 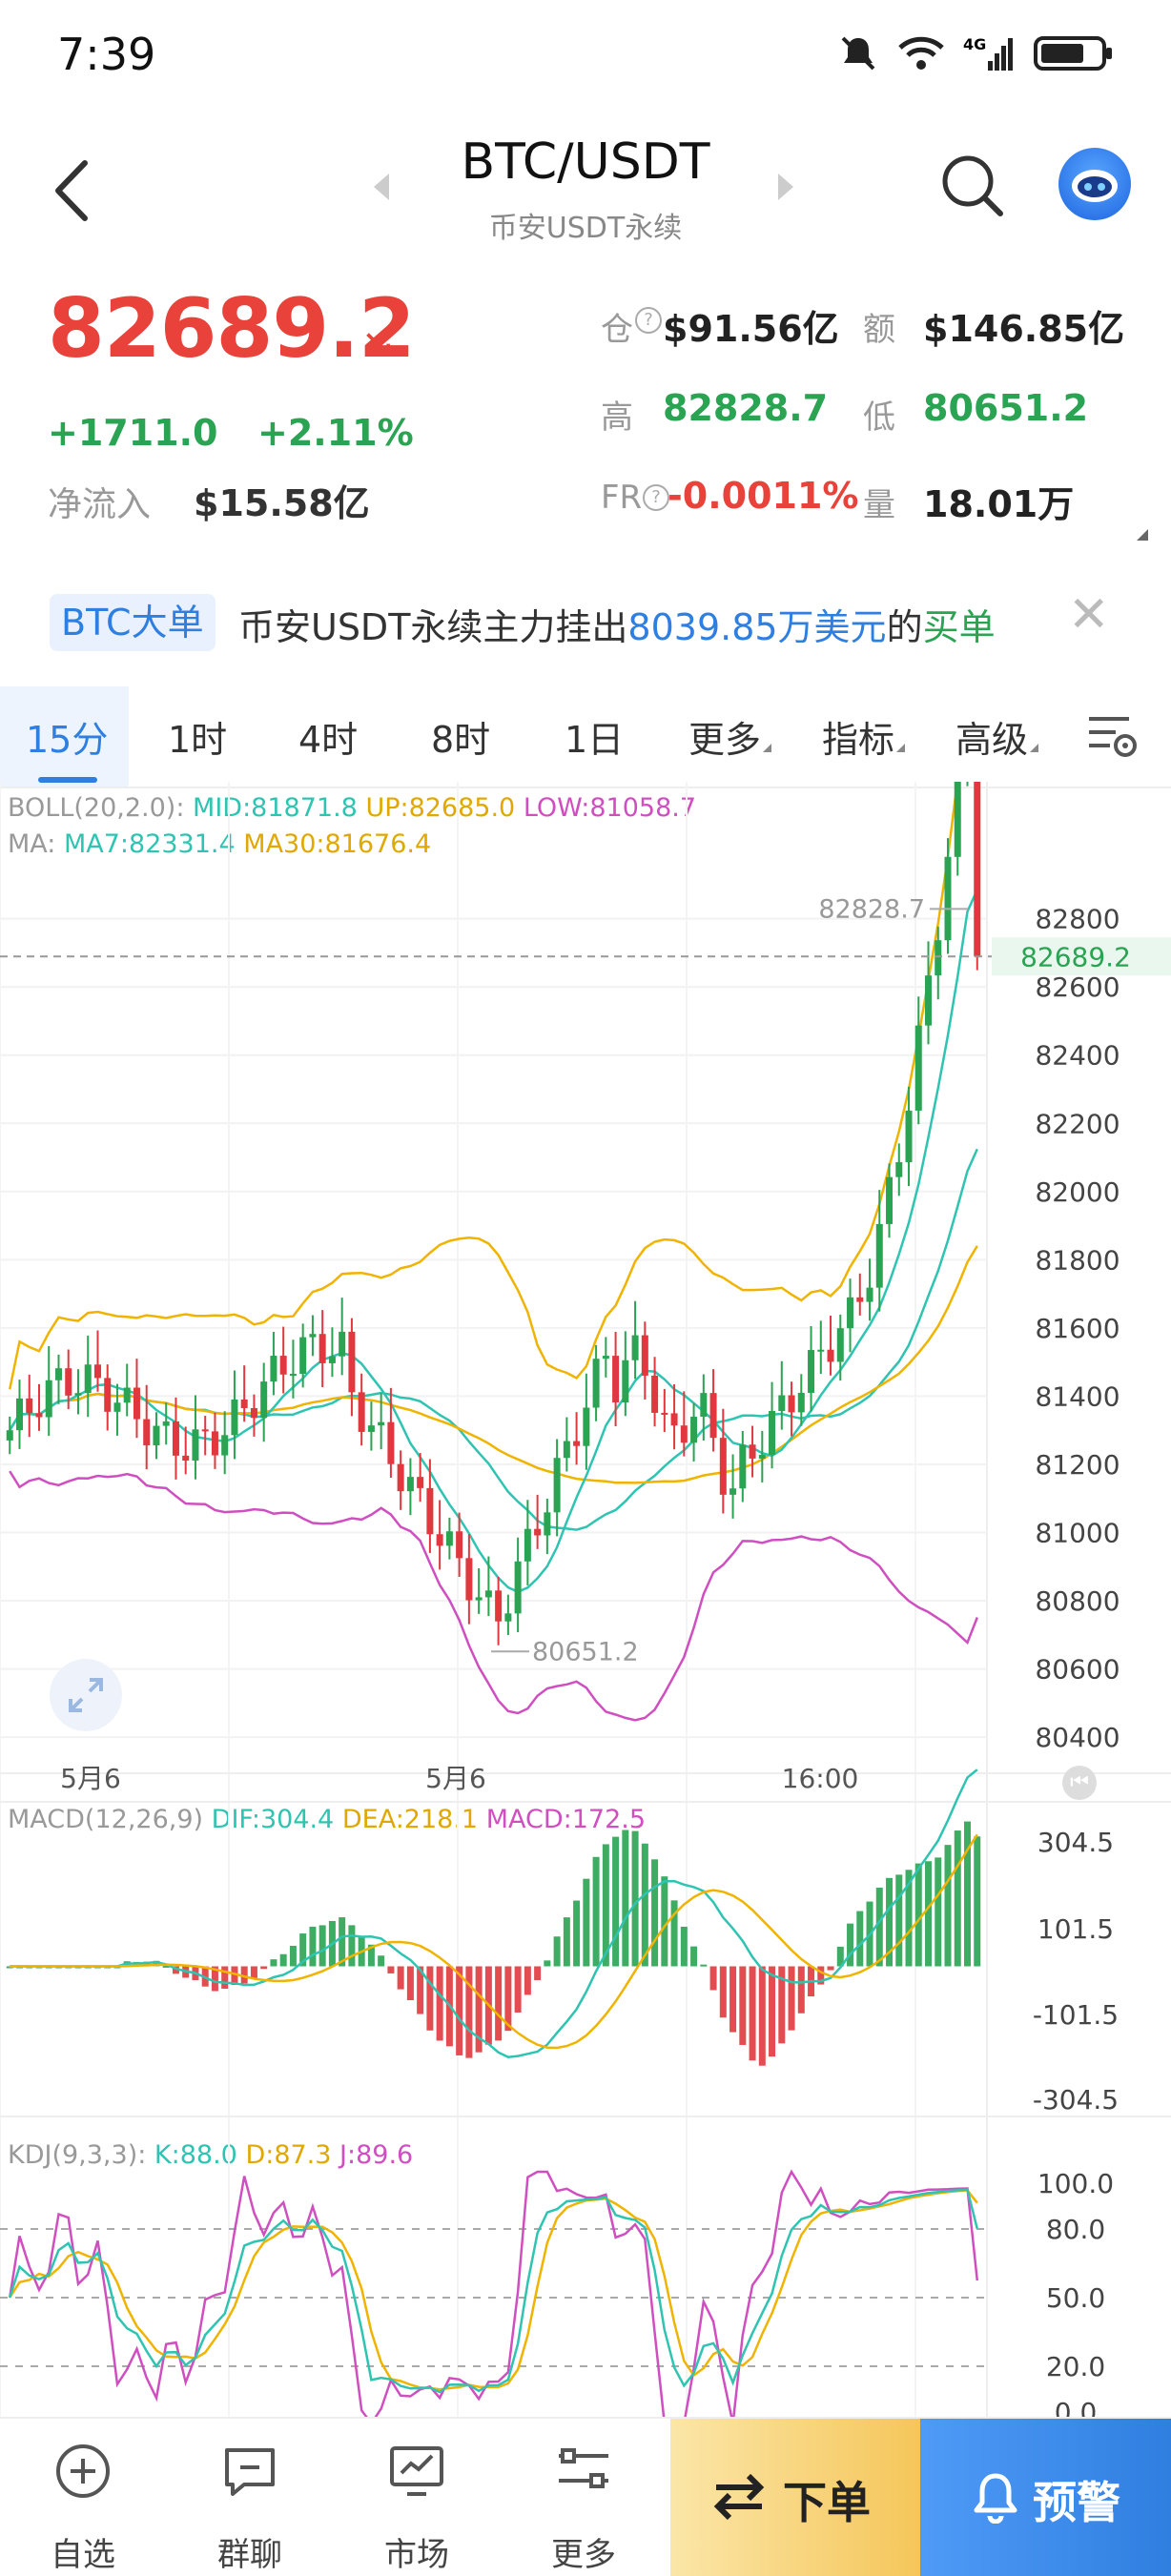 What do you see at coordinates (328, 740) in the screenshot?
I see `tab-4h: 4时` at bounding box center [328, 740].